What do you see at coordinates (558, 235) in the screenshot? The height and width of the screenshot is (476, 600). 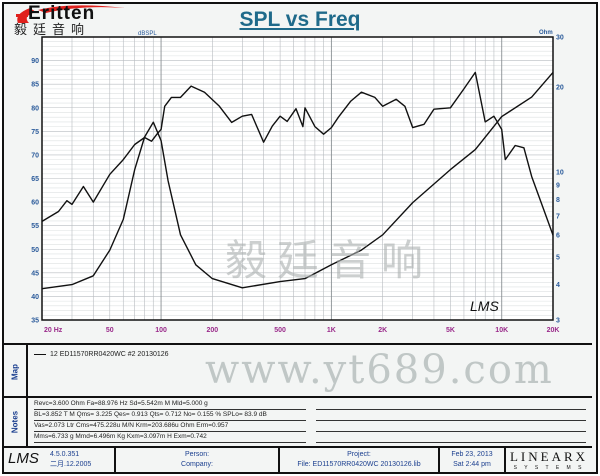 I see `y-right-tick-label: 6` at bounding box center [558, 235].